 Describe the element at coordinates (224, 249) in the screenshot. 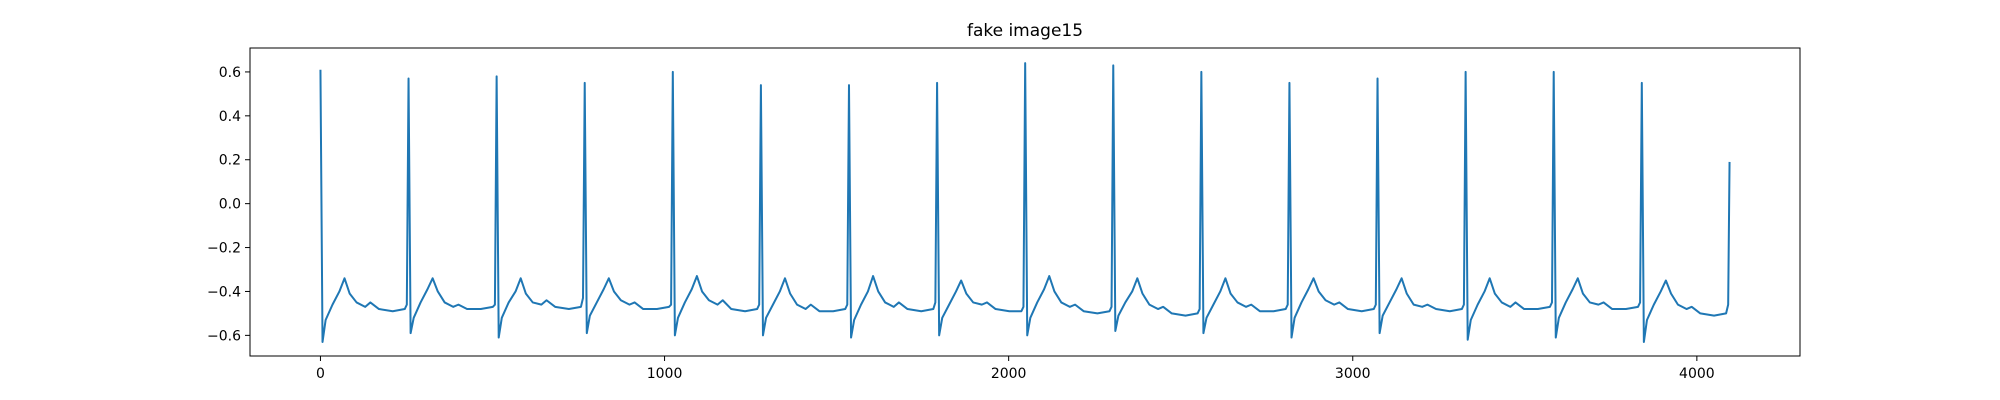

I see `y-tick-label: −0.2` at that location.